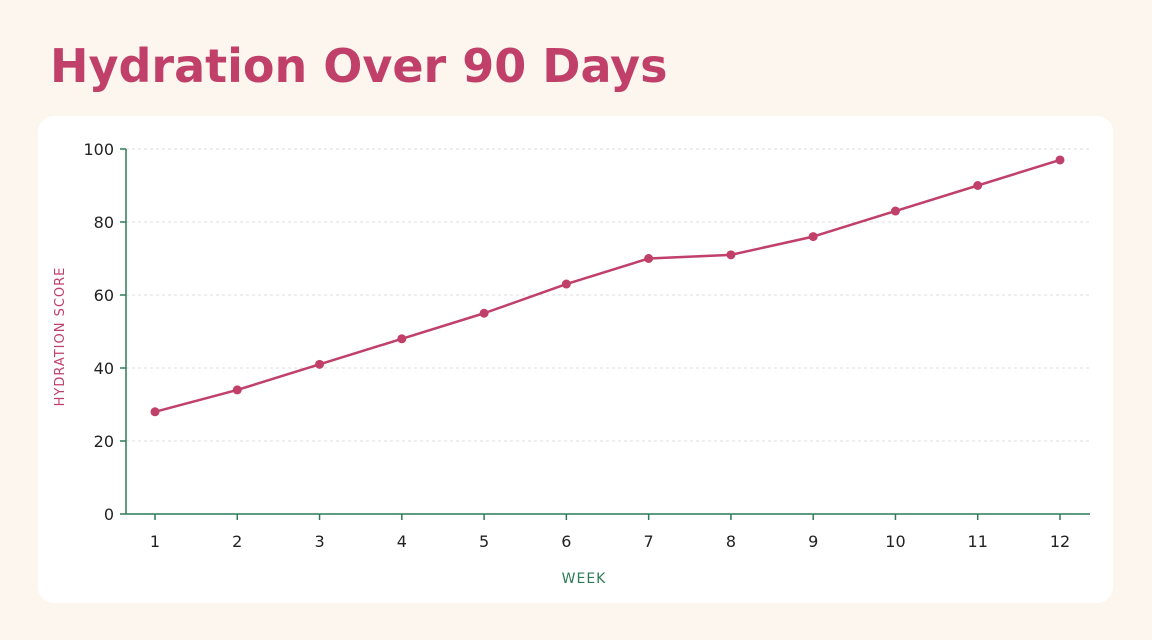  I want to click on x-tick-label: 11, so click(978, 541).